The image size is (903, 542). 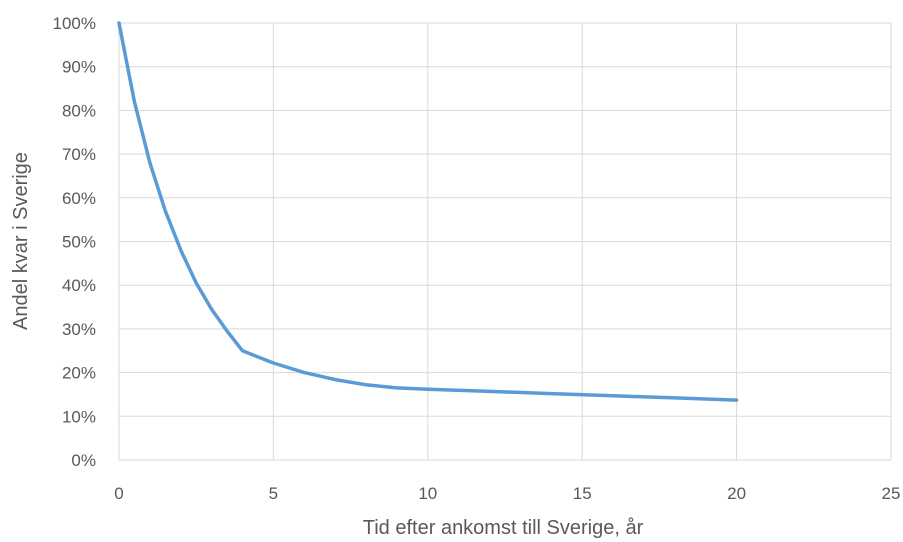 I want to click on x-tick-label: 20, so click(x=736, y=493).